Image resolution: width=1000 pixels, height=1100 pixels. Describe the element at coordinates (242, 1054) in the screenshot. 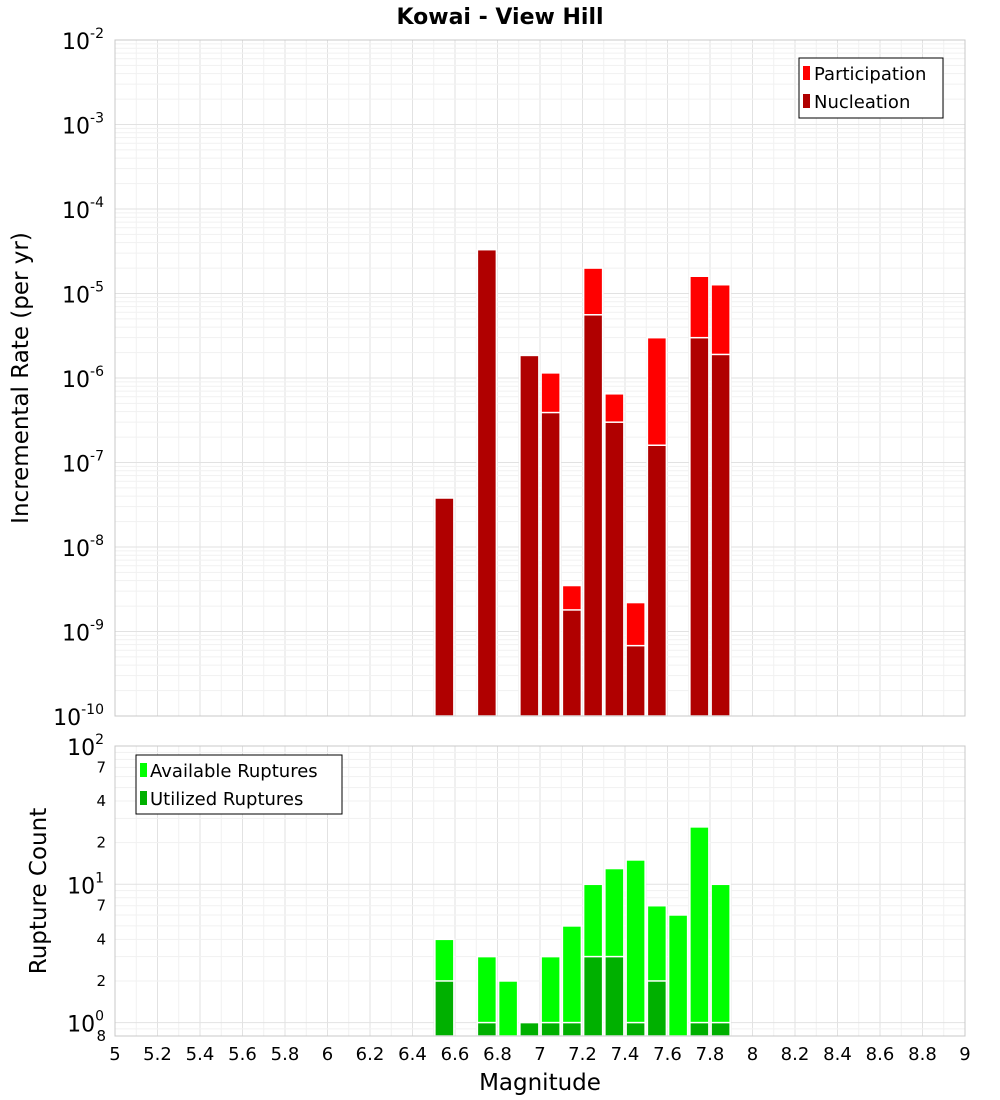

I see `x-tick-label: 5.6` at that location.